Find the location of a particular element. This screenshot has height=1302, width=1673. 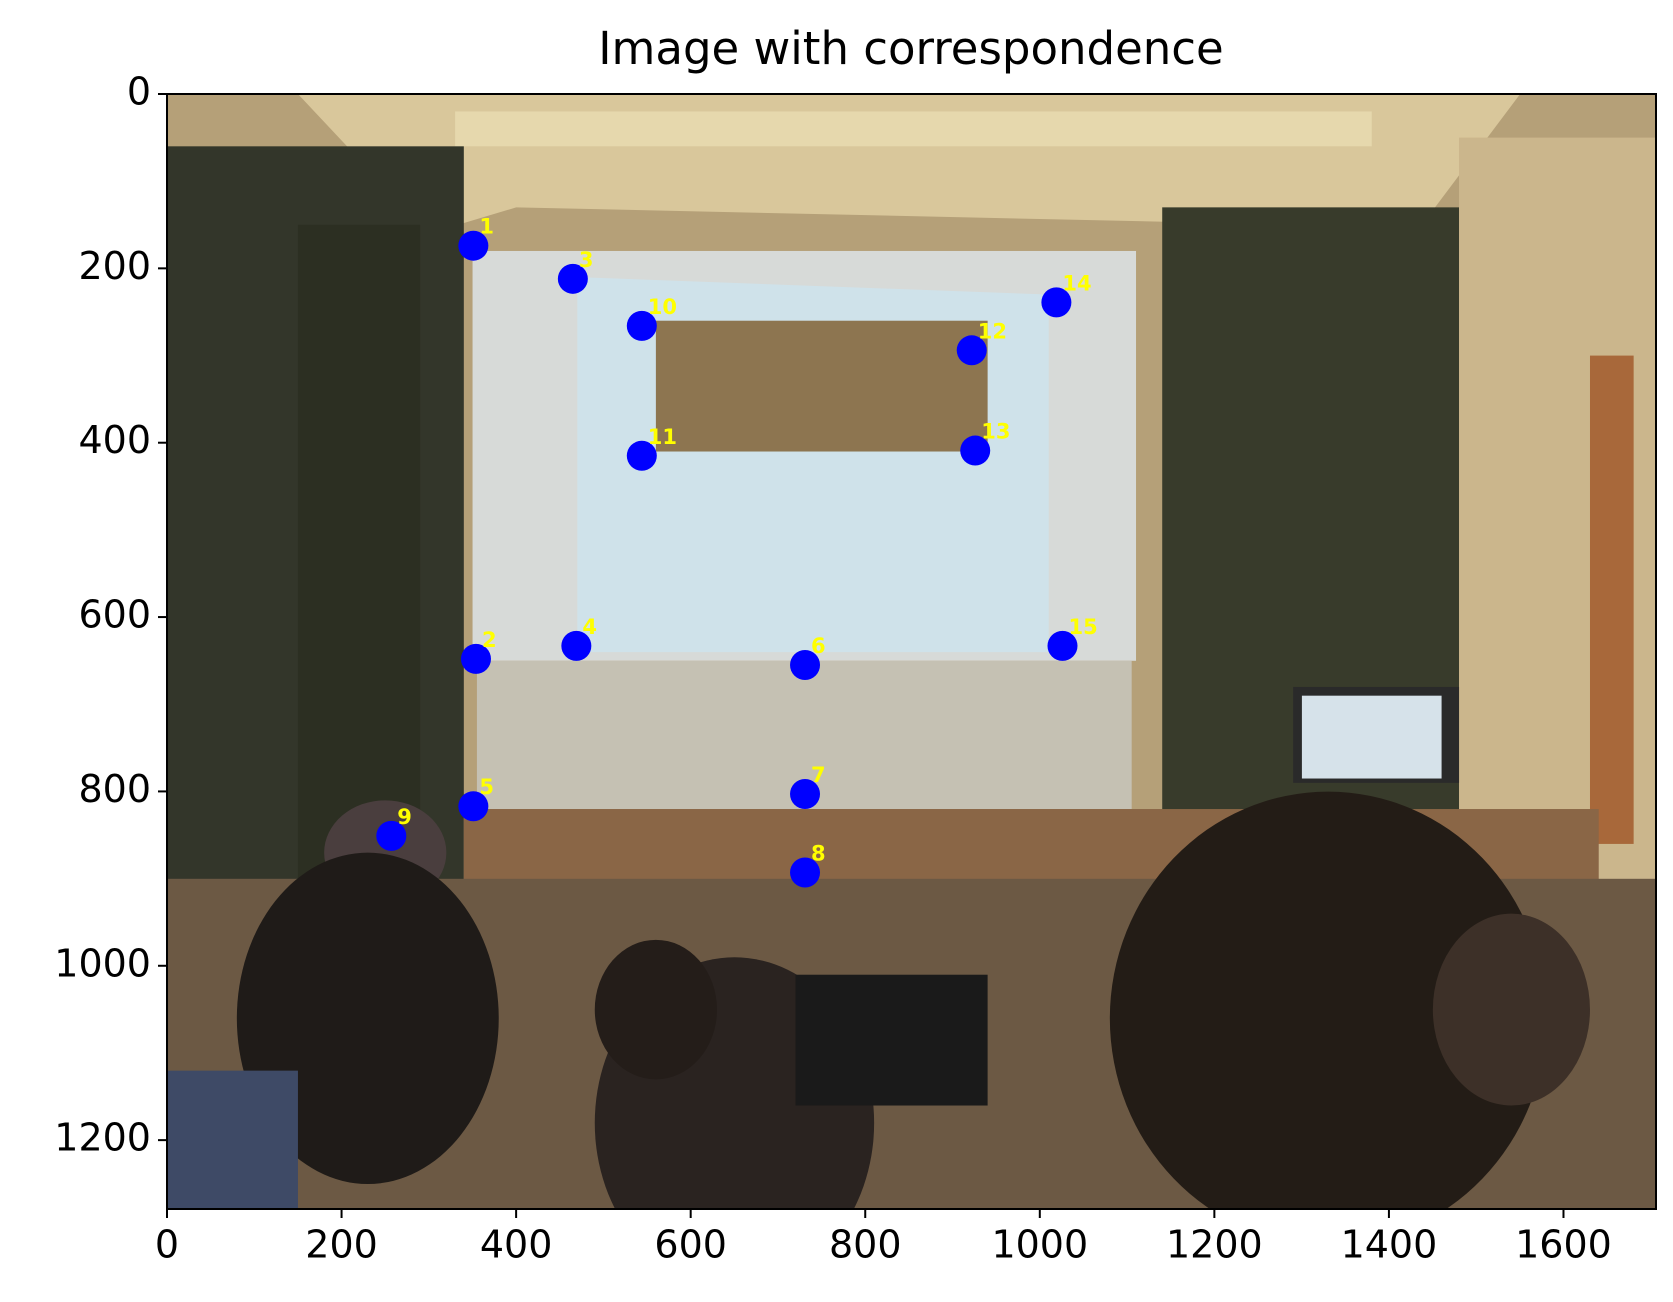

x-tick-label: 1200 is located at coordinates (1214, 1245).